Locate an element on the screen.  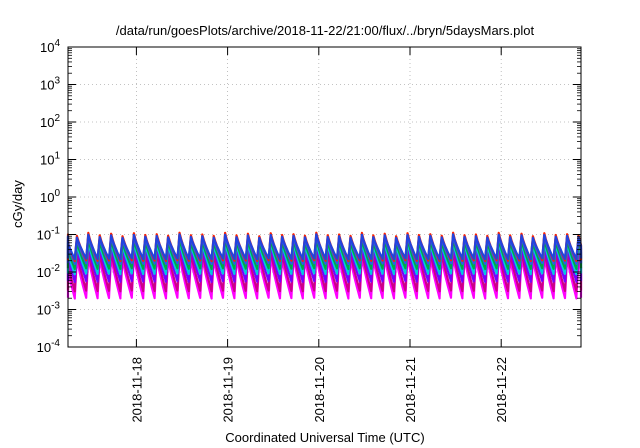
x-axis-label: Coordinated Universal Time (UTC) is located at coordinates (324, 437).